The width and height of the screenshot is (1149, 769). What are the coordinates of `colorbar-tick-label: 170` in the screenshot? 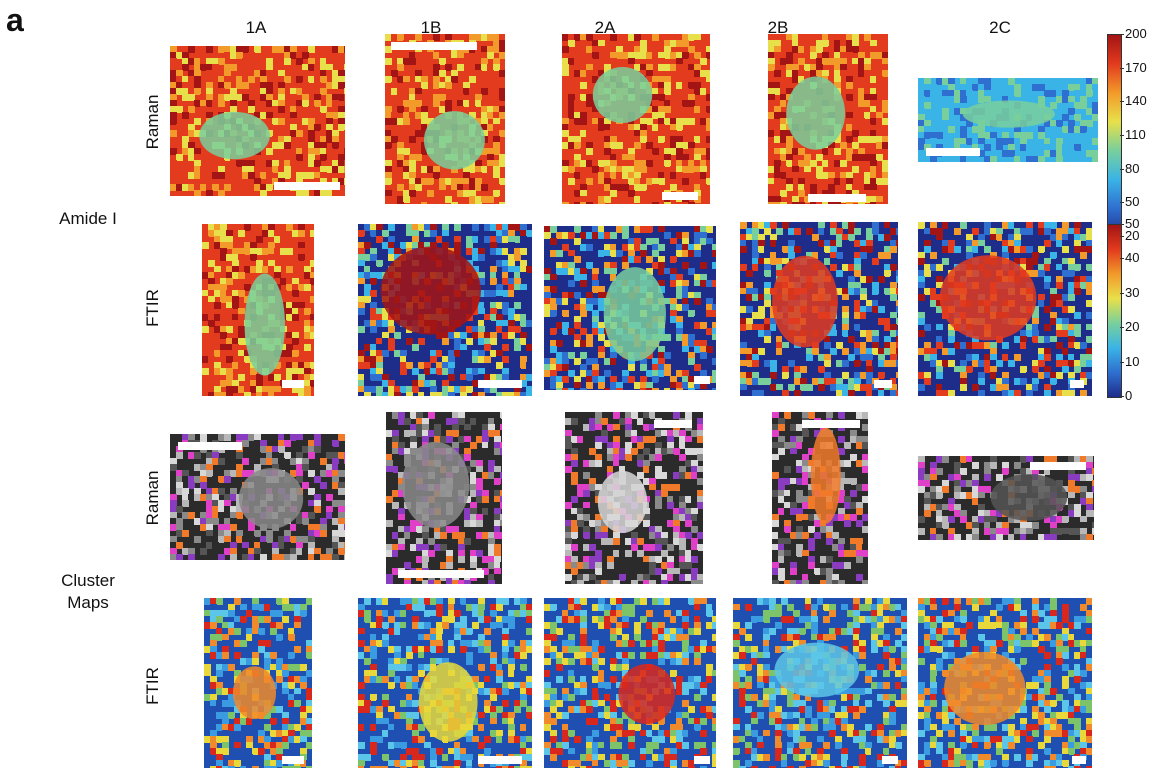 It's located at (1136, 67).